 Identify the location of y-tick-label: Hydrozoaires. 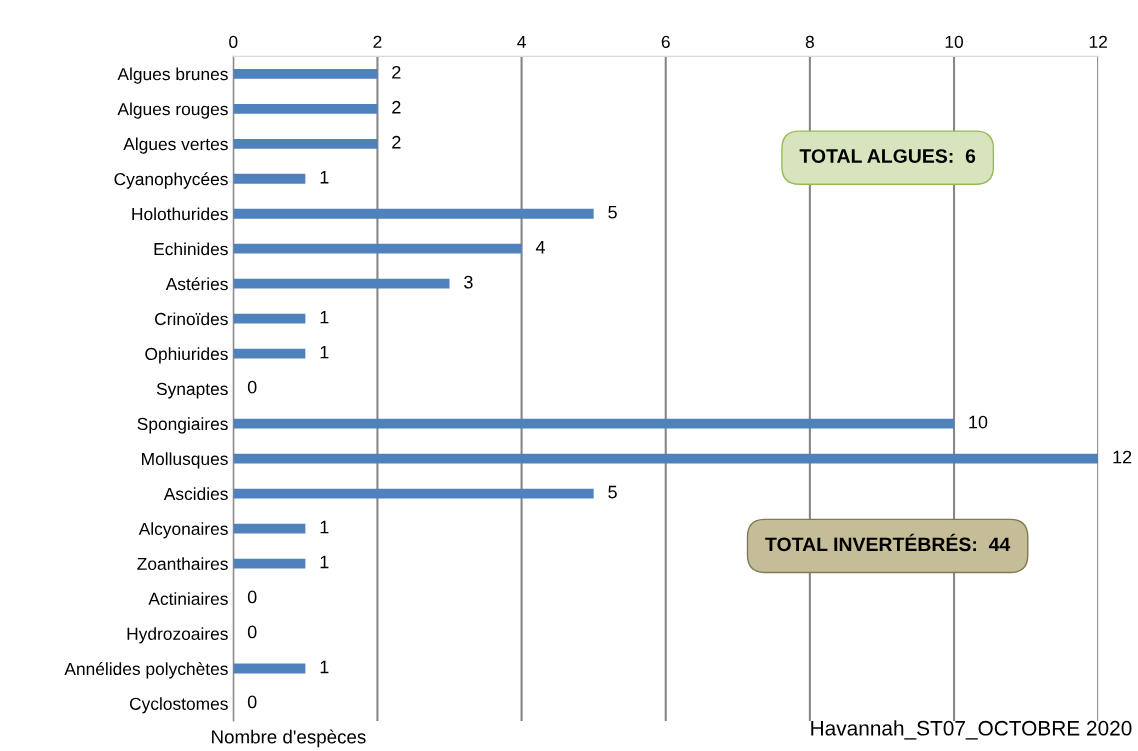
(177, 635).